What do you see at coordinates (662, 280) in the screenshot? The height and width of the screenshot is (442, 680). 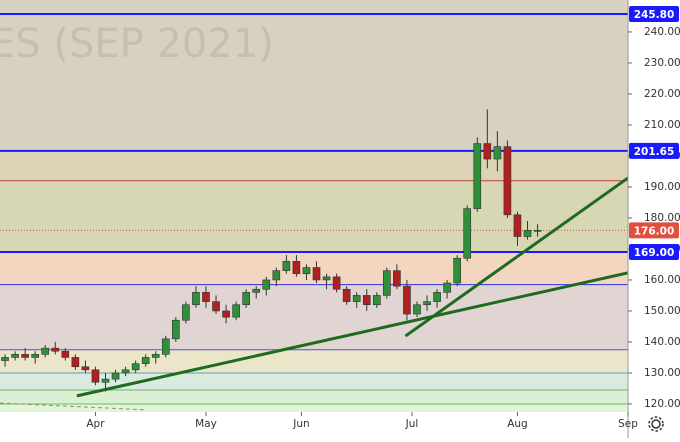 I see `y-tick-label: 160.00` at bounding box center [662, 280].